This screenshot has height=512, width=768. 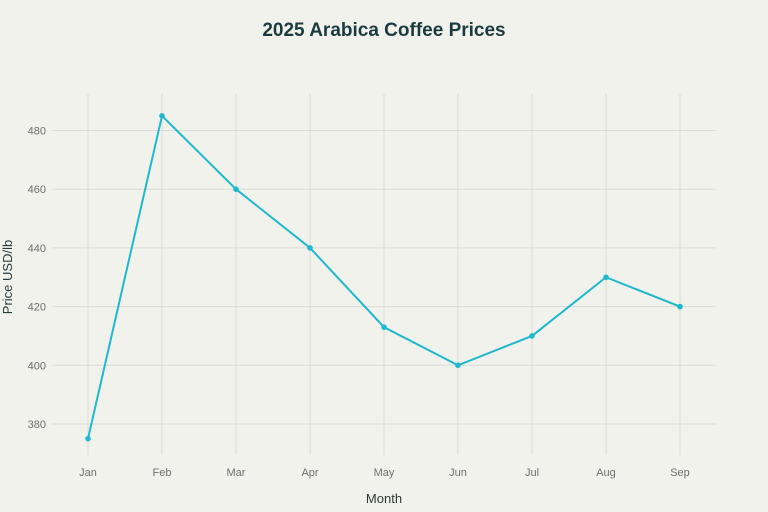 I want to click on y-tick-label: 380, so click(x=37, y=425).